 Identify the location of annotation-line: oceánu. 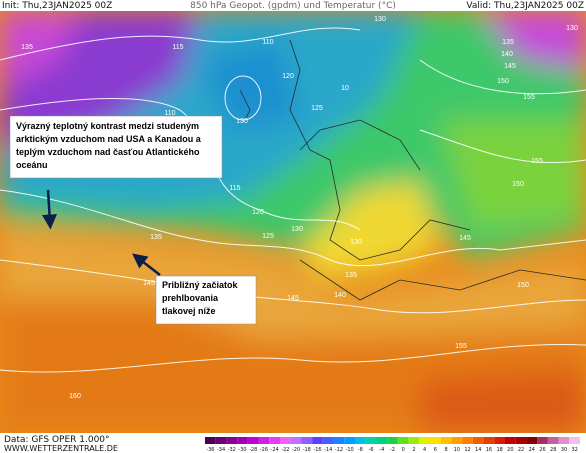
(32, 165).